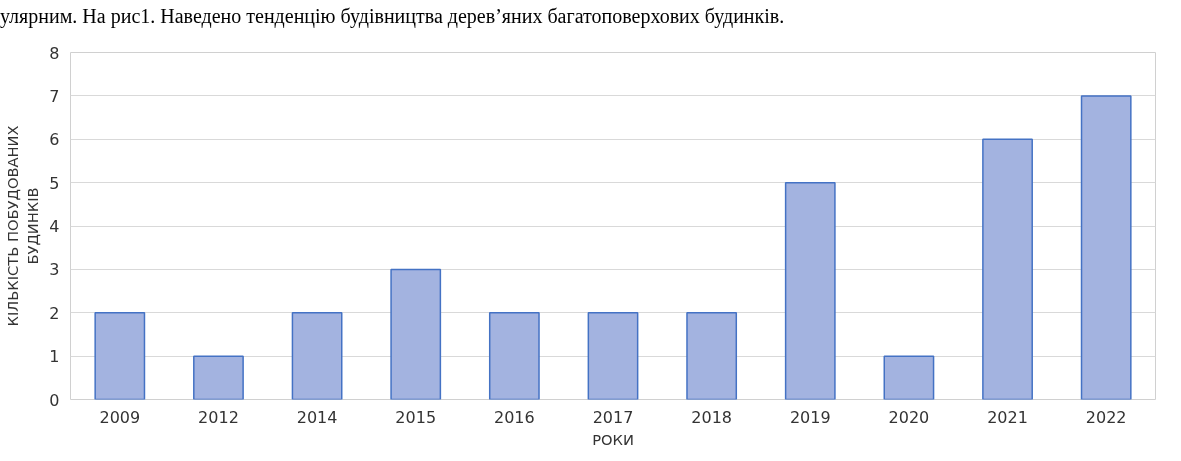 This screenshot has height=461, width=1181. I want to click on x-tick-label: 2017, so click(613, 417).